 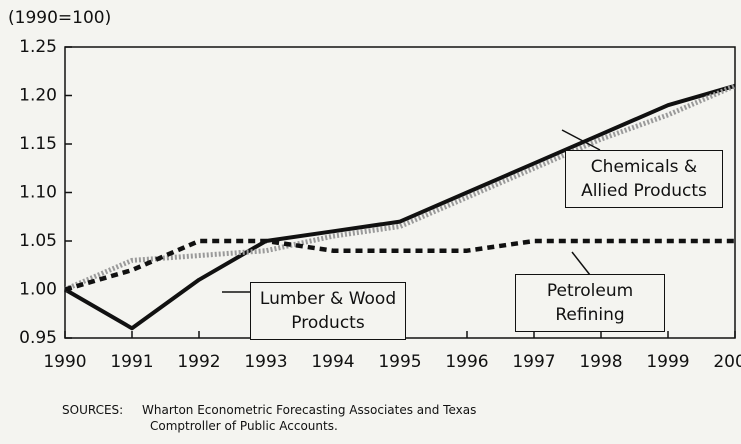 I want to click on series-label: Chemicals & Allied Products, so click(x=644, y=179).